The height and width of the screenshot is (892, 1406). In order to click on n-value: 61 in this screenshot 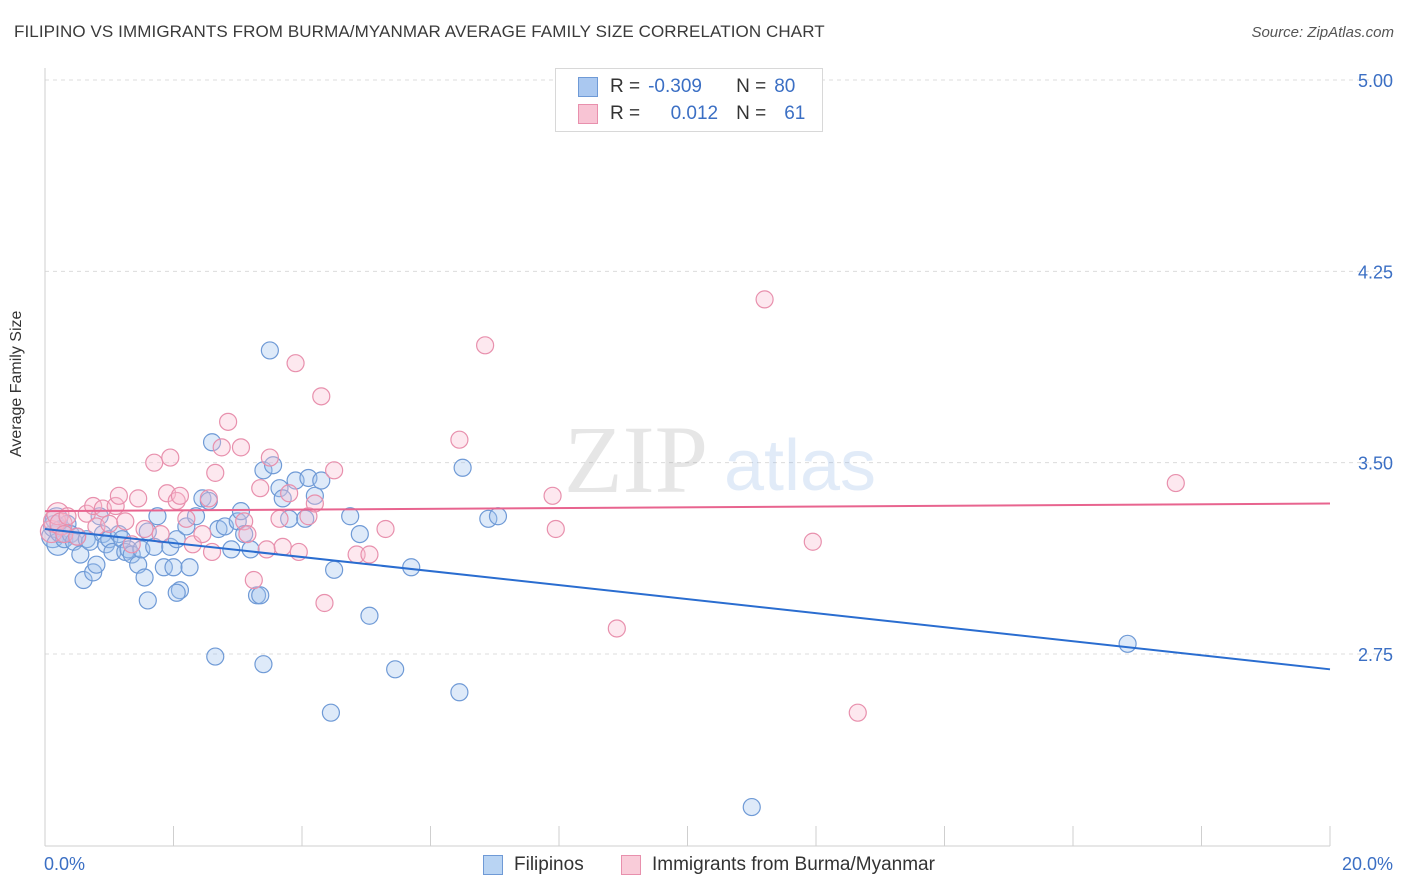, I will do `click(795, 113)`.